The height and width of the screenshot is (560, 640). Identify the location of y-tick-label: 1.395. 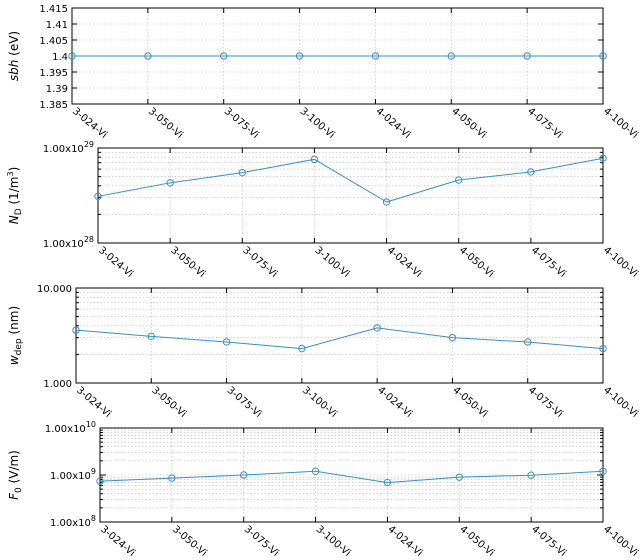
(53, 73).